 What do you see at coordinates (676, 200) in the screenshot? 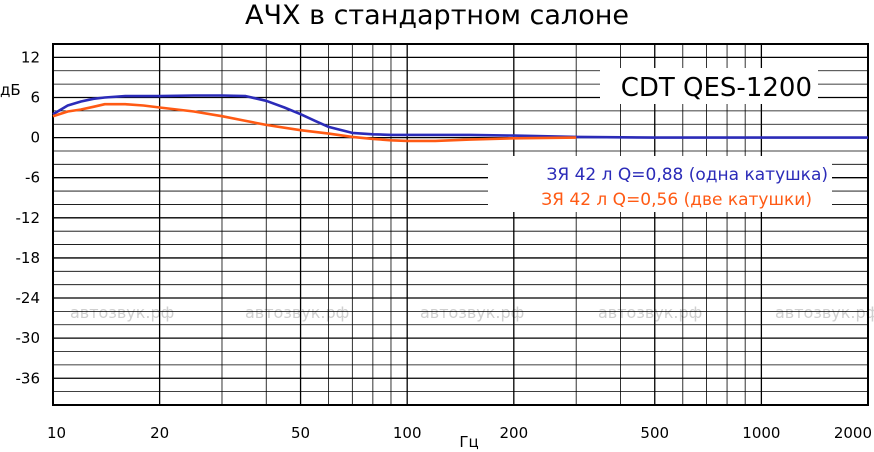
I see `legend-entry-series-2: ЗЯ 42 л Q=0,56 (две катушки)` at bounding box center [676, 200].